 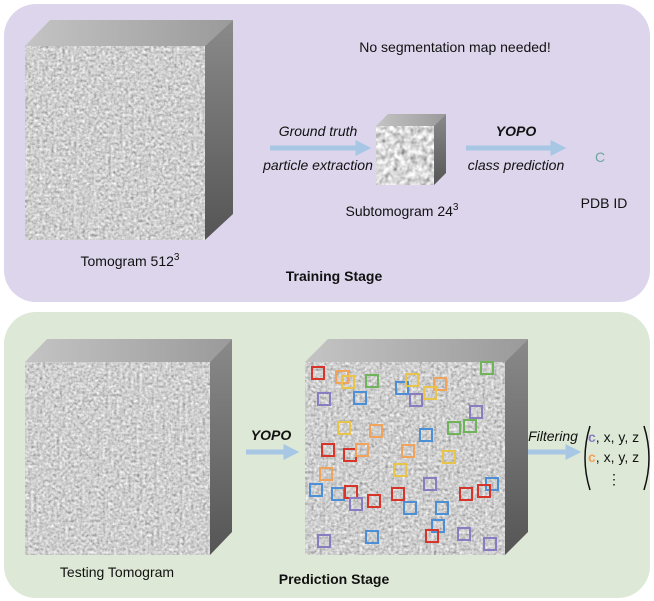 What do you see at coordinates (454, 47) in the screenshot?
I see `note: No segmentation map needed!` at bounding box center [454, 47].